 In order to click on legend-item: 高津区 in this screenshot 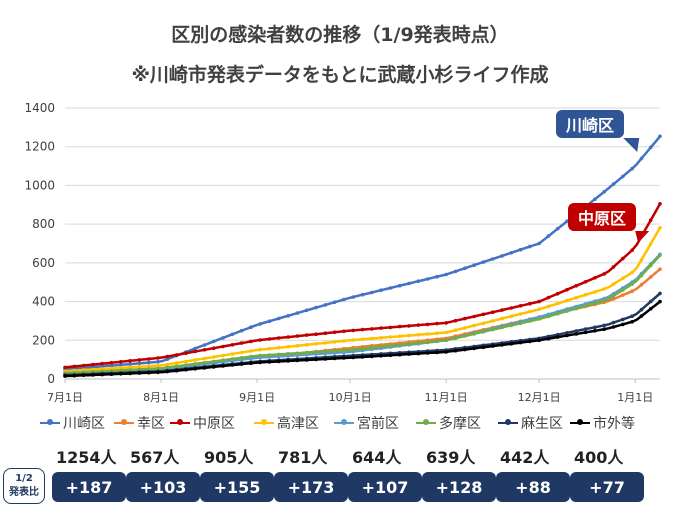, I will do `click(286, 423)`.